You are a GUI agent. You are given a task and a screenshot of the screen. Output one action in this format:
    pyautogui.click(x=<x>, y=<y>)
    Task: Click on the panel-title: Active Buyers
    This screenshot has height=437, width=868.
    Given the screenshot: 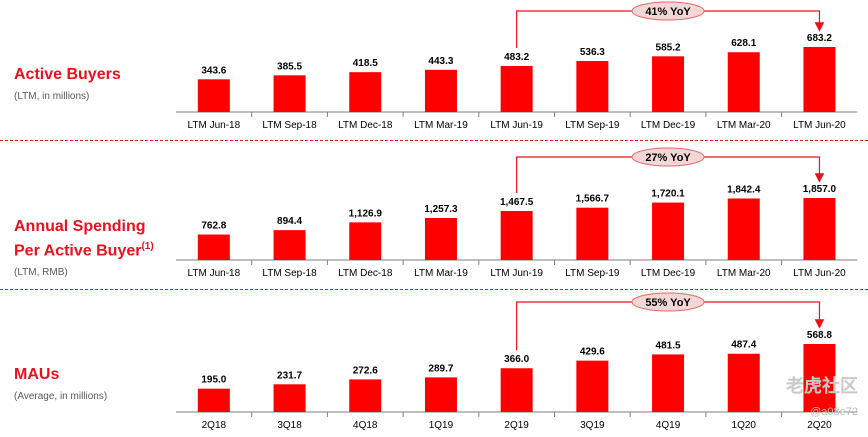 What is the action you would take?
    pyautogui.click(x=67, y=74)
    